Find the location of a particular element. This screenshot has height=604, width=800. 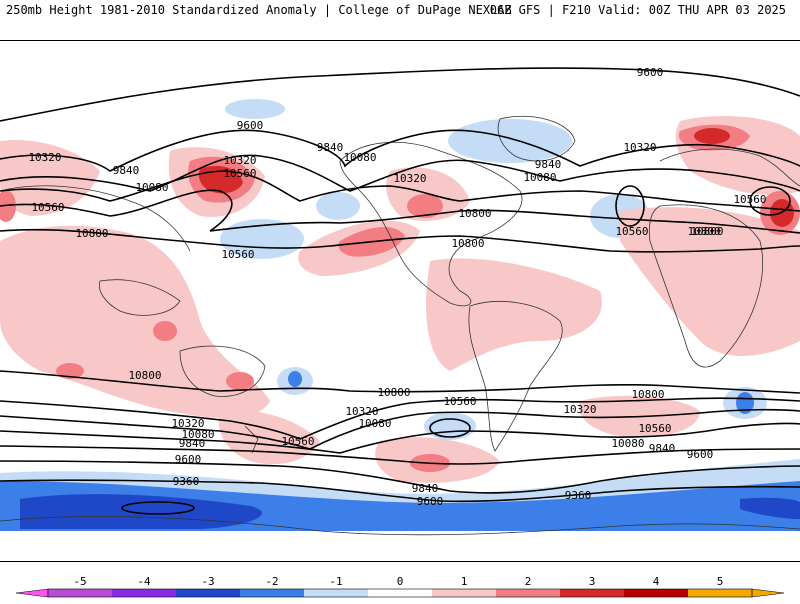

colorbar-seg-pos4 is located at coordinates (656, 593).